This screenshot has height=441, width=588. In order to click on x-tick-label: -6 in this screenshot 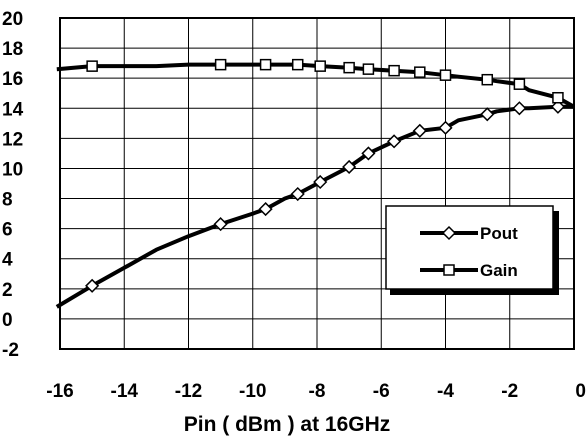, I will do `click(381, 391)`.